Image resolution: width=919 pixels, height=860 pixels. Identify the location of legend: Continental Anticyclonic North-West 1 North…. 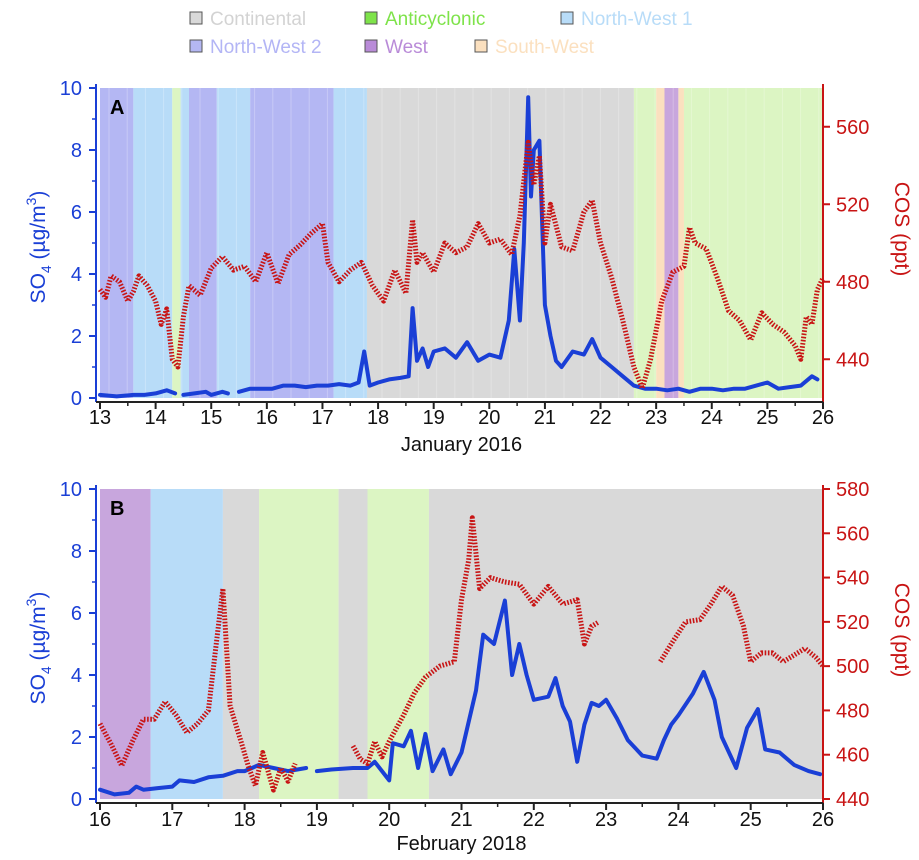
(441, 33).